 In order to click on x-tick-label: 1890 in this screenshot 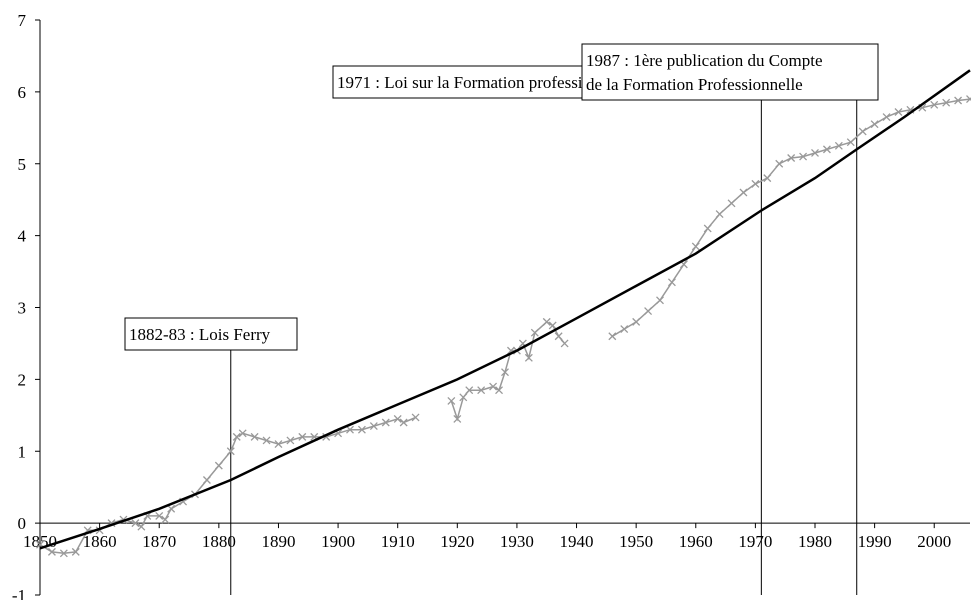, I will do `click(278, 541)`.